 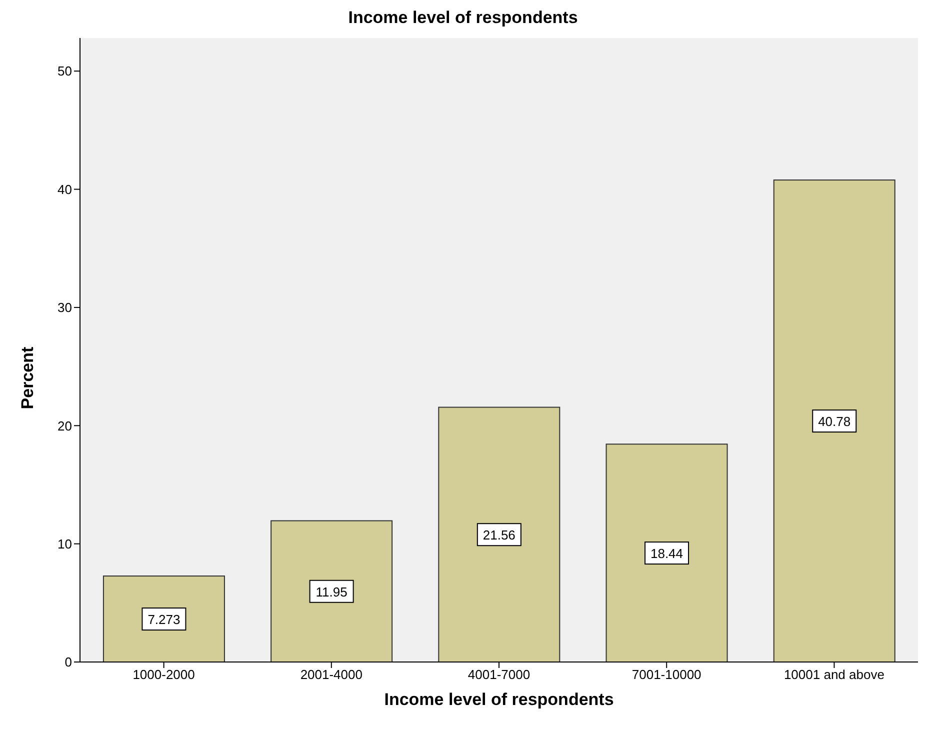 What do you see at coordinates (65, 71) in the screenshot?
I see `y-tick-label: 50` at bounding box center [65, 71].